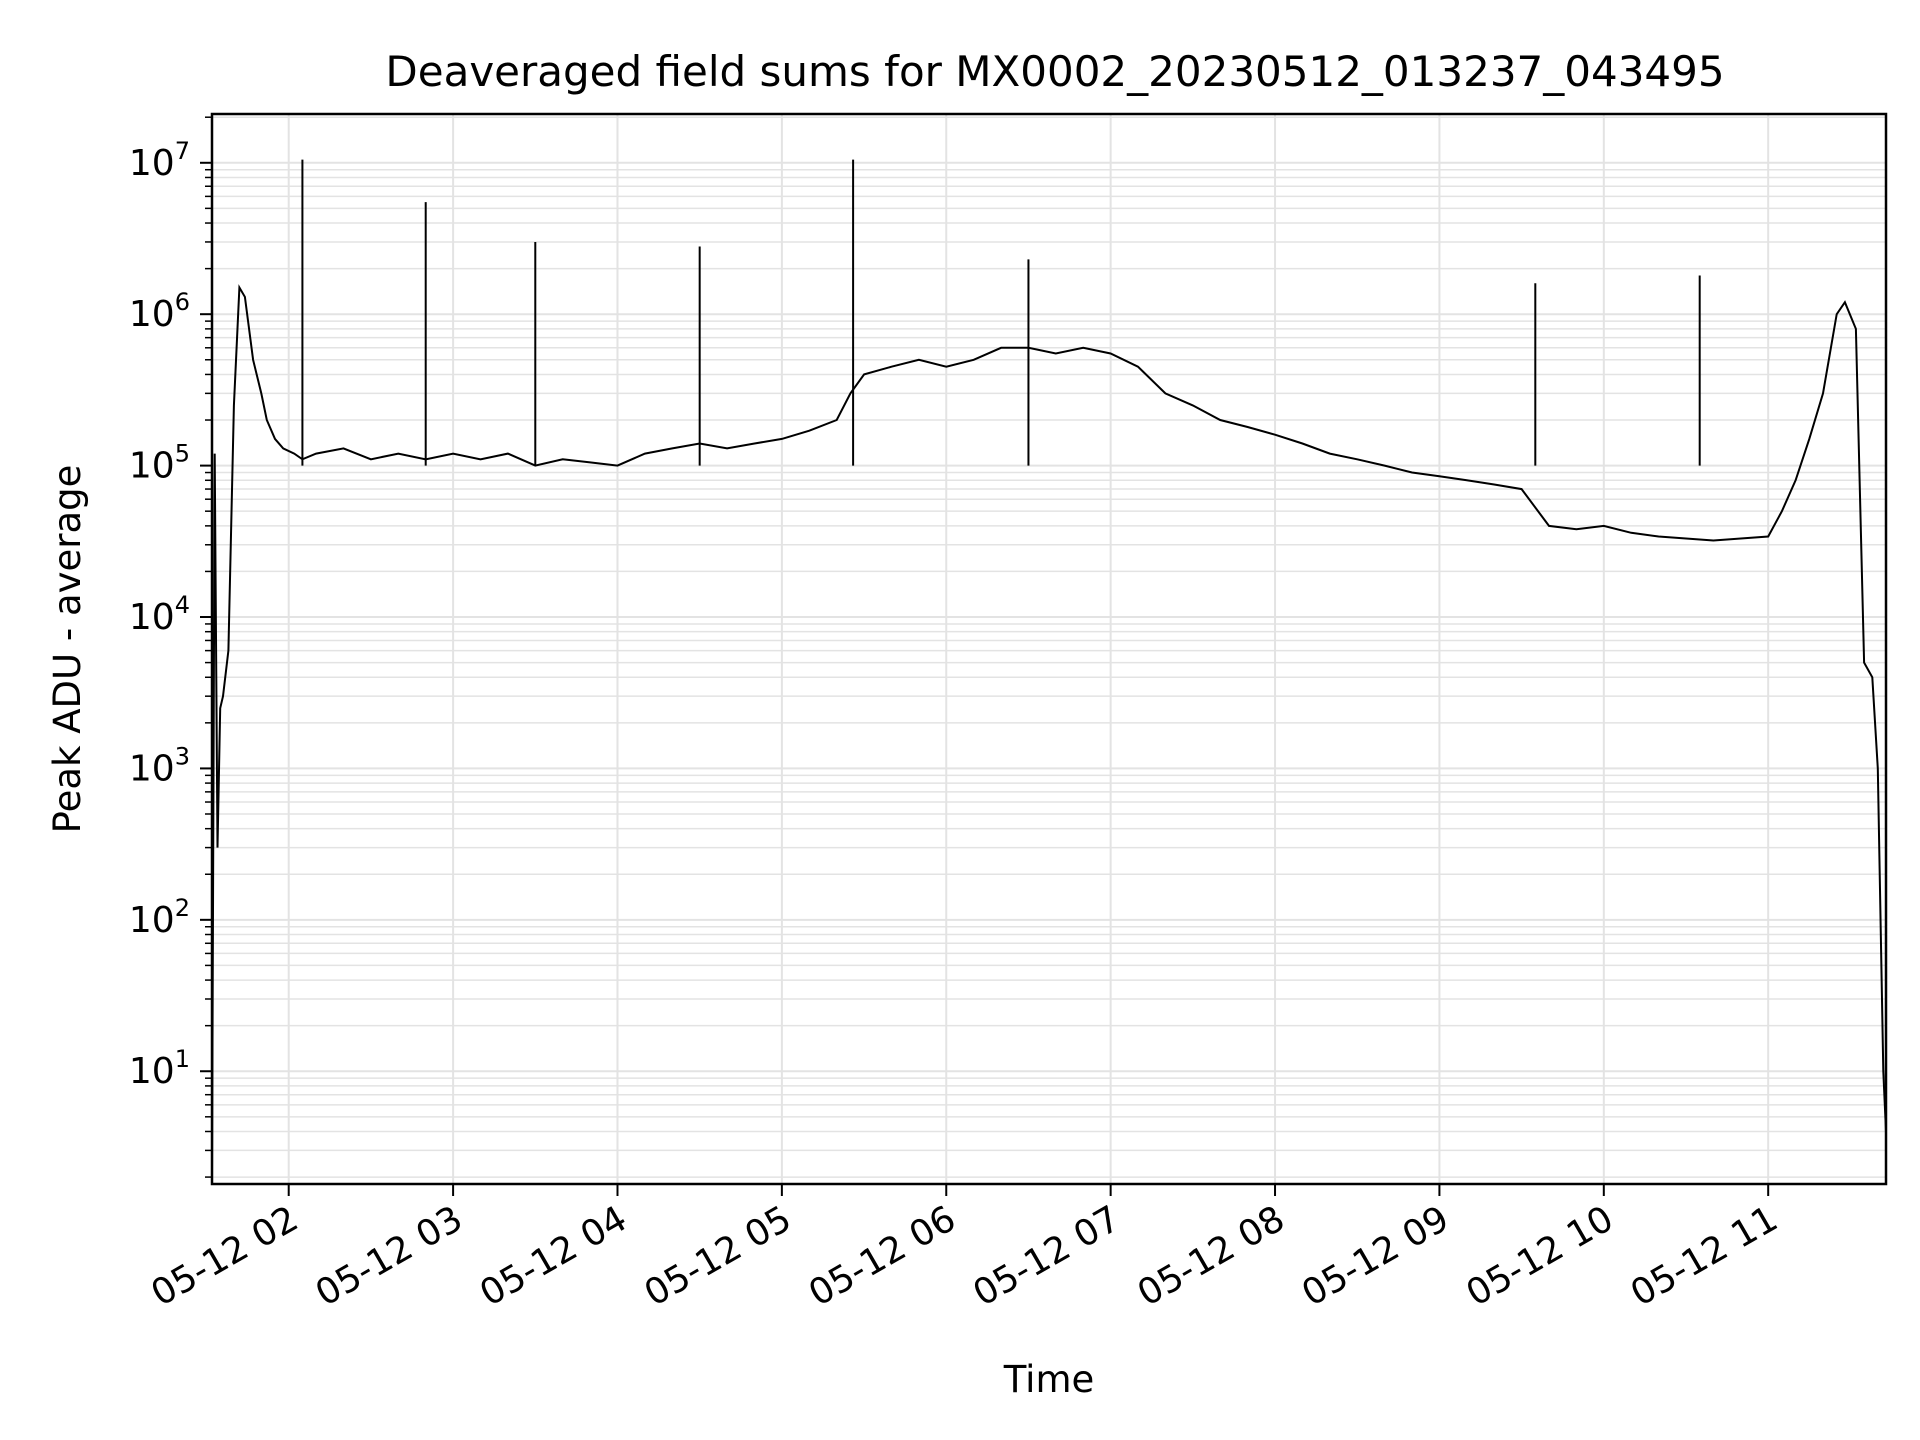  What do you see at coordinates (67, 649) in the screenshot?
I see `y-axis-label: Peak ADU - average` at bounding box center [67, 649].